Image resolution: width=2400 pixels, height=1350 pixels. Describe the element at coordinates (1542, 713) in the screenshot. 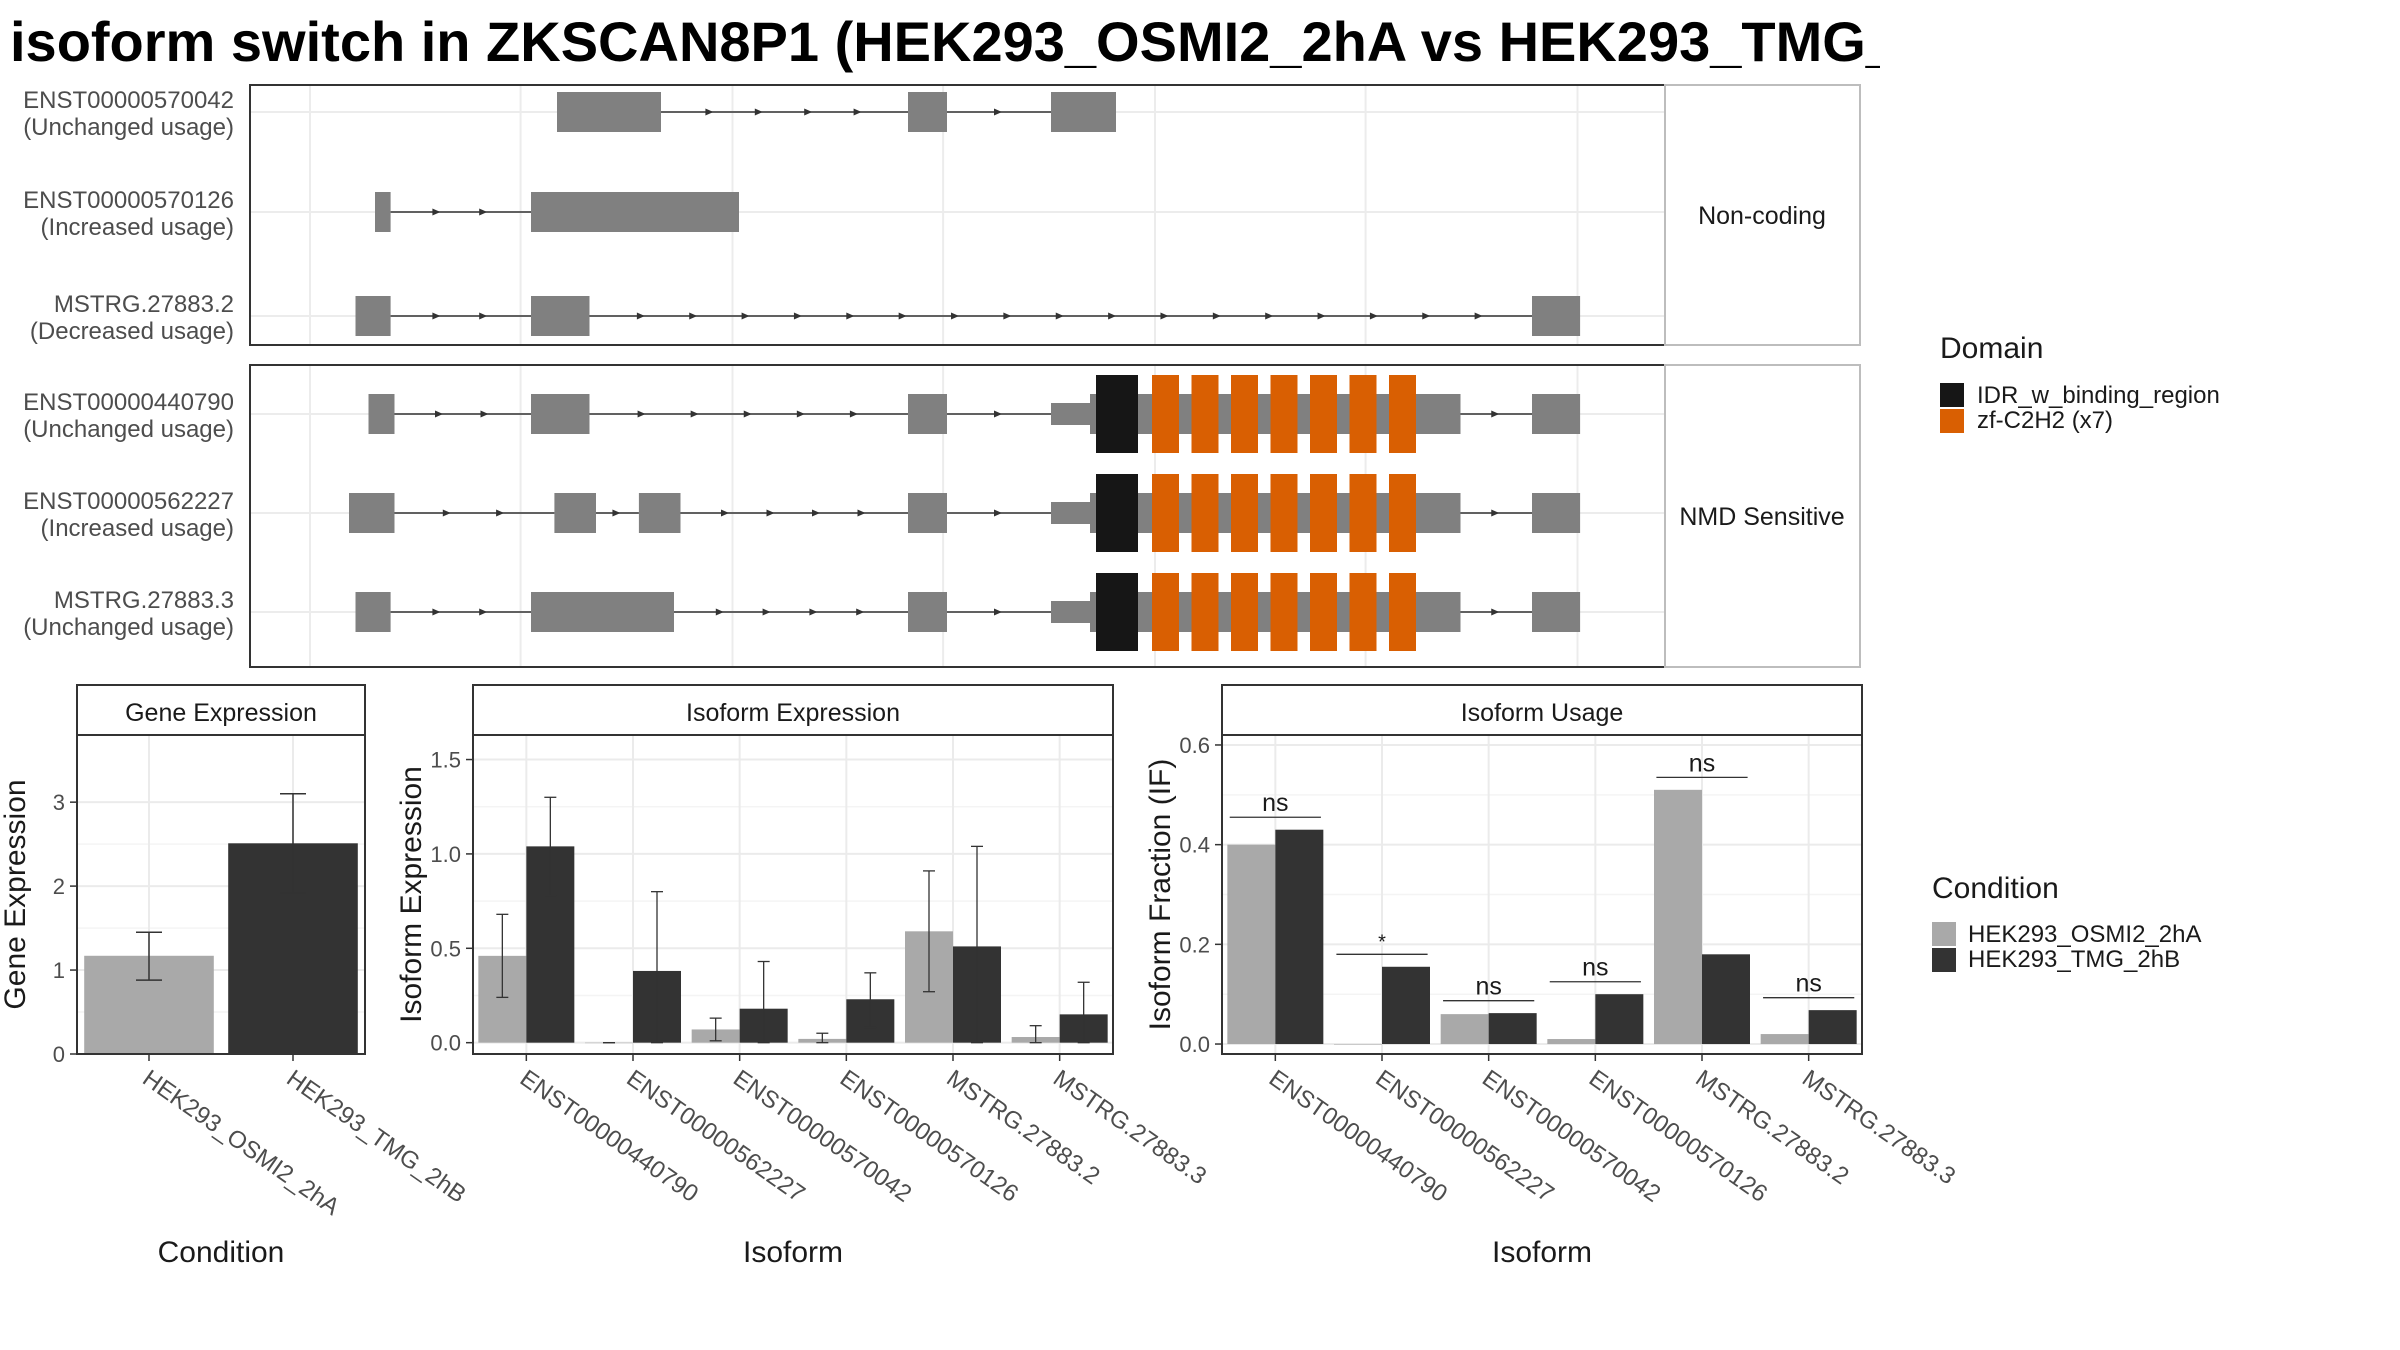

I see `chart-title: Isoform Usage` at that location.